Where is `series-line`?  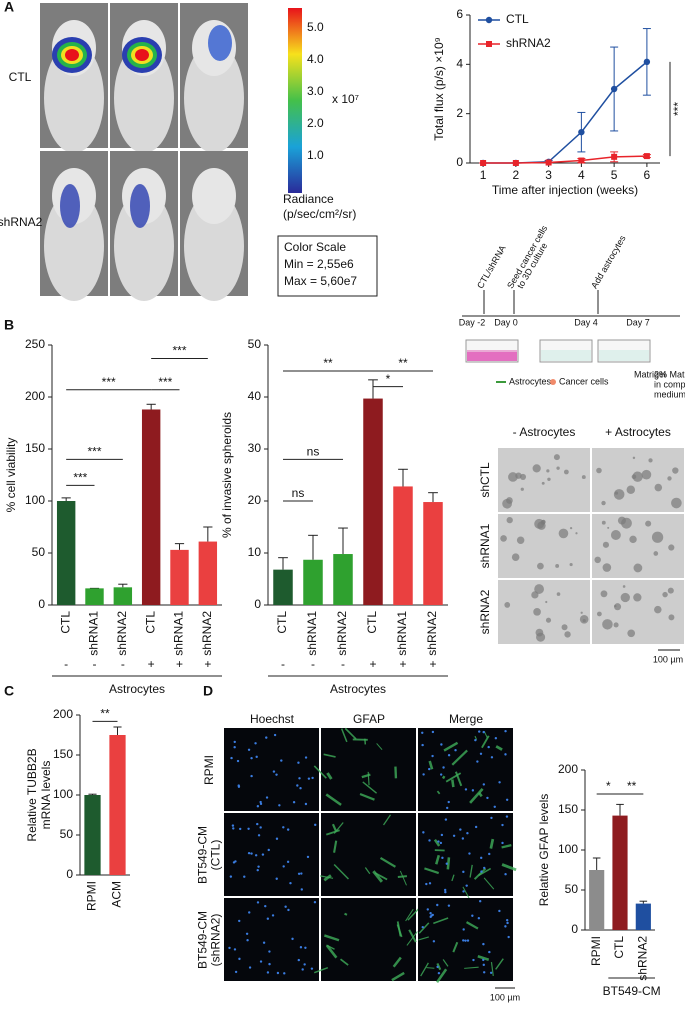 series-line is located at coordinates (565, 112).